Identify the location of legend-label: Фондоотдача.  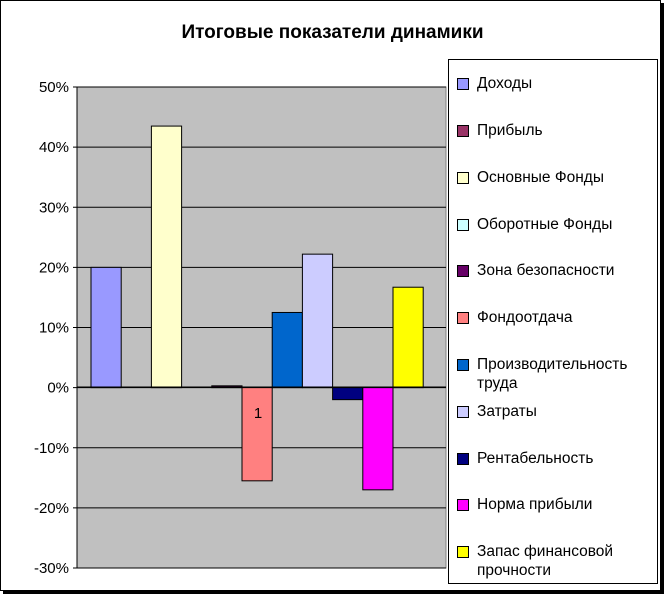
(525, 317).